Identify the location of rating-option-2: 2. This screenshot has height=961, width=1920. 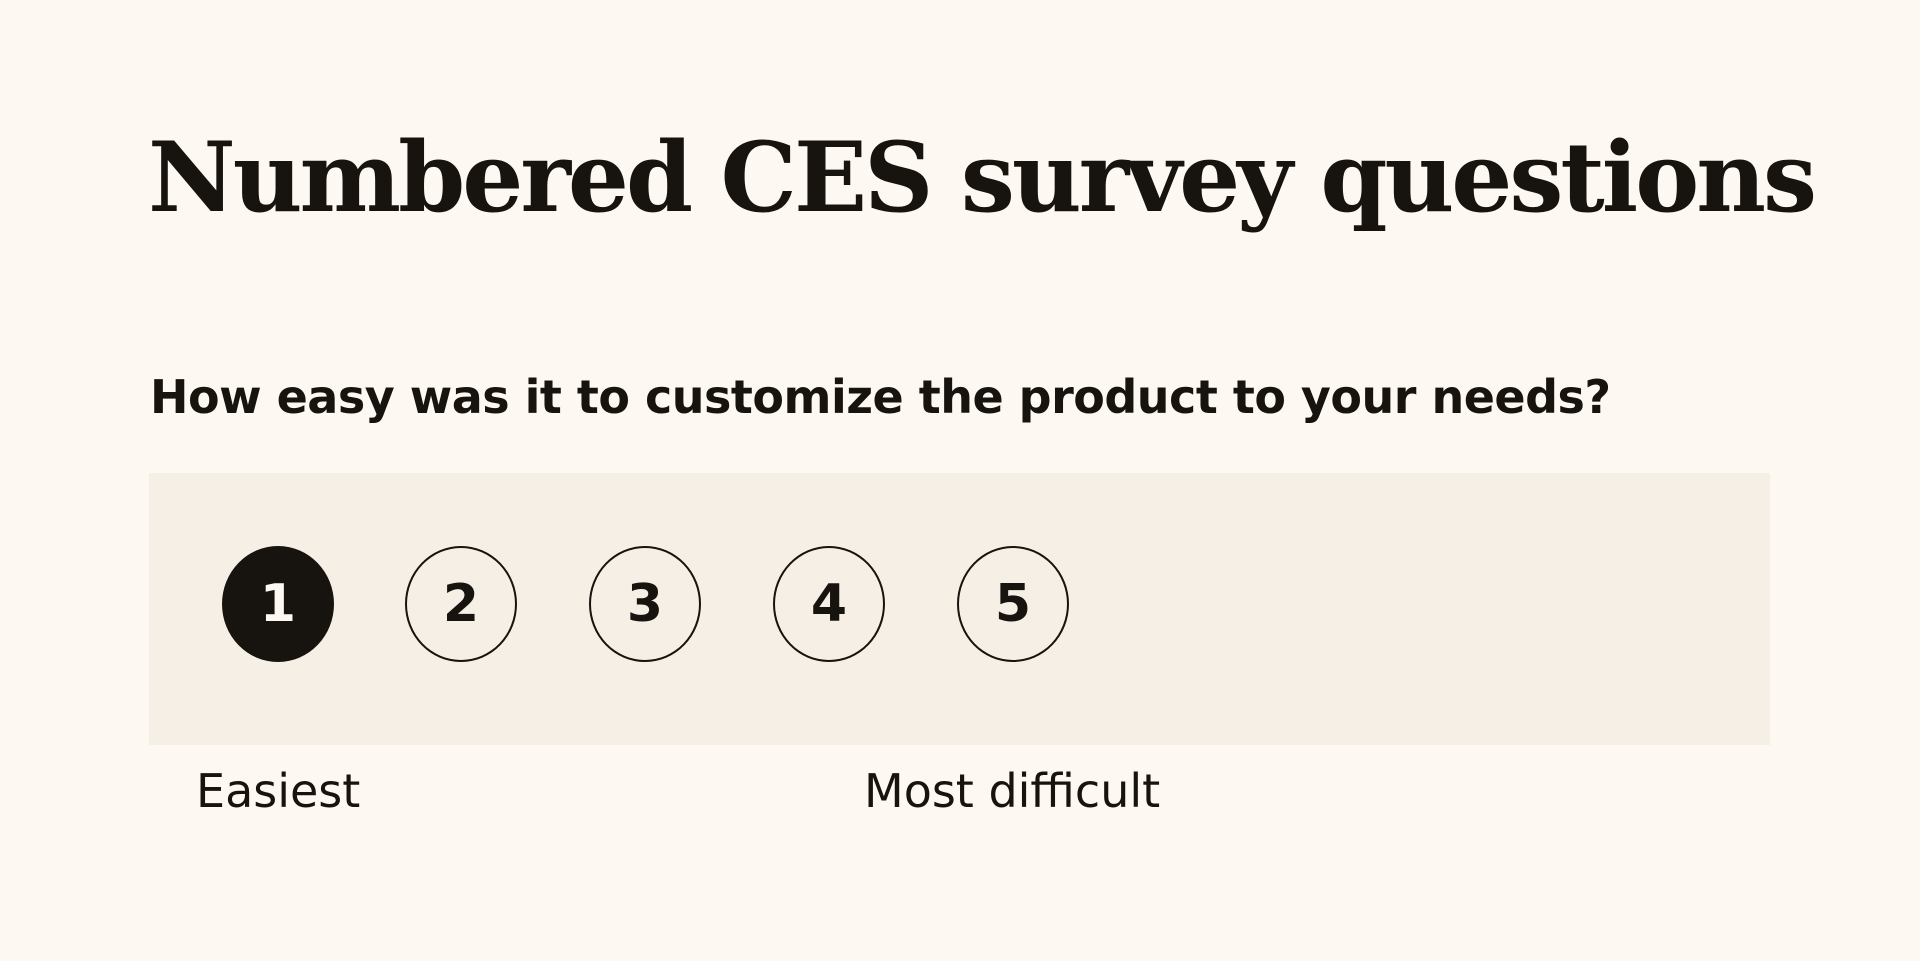
(461, 604).